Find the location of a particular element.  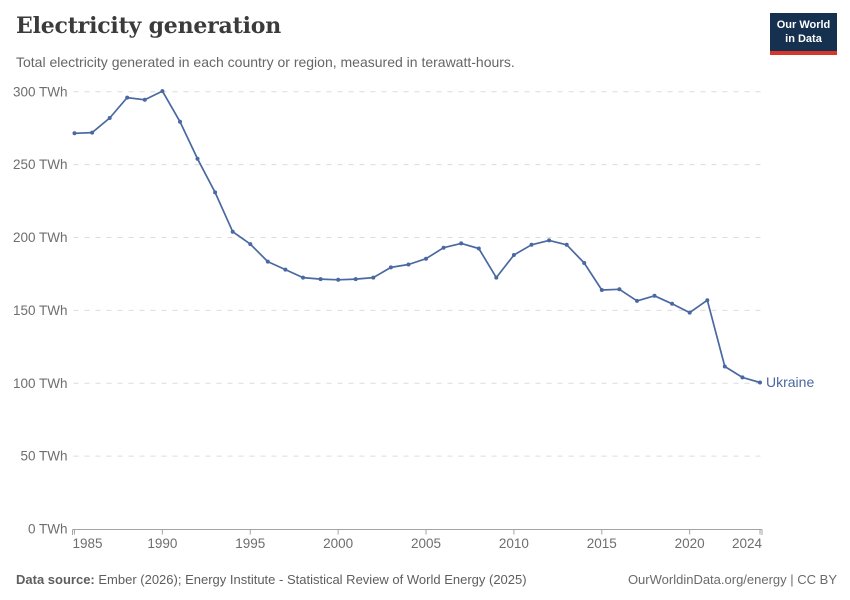

owid-logo: Our World in Data is located at coordinates (803, 34).